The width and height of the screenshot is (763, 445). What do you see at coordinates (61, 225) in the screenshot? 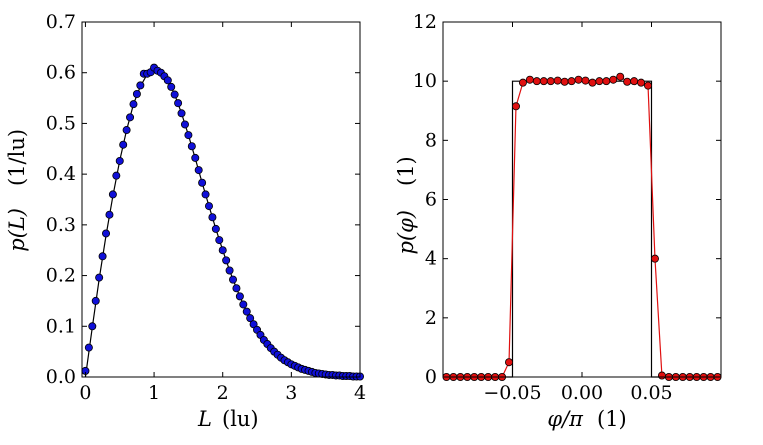
I see `left-y-tick-label: 0.3` at bounding box center [61, 225].